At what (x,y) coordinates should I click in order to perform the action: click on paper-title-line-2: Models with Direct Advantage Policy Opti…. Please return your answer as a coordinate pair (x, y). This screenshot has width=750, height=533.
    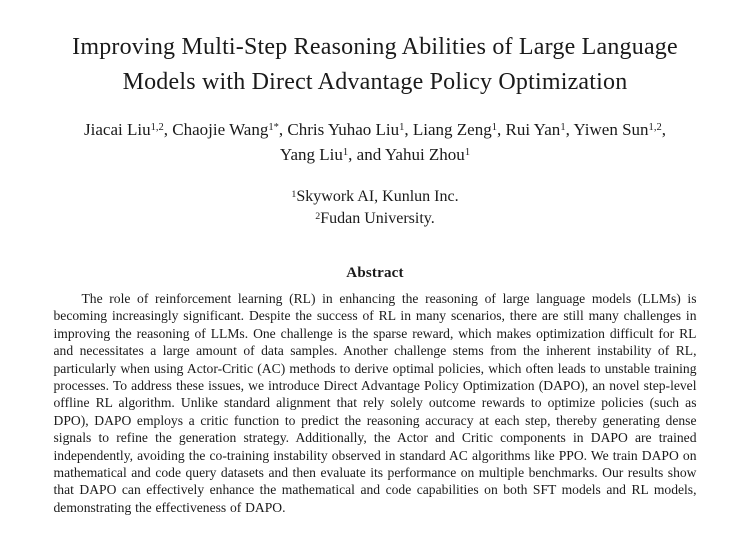
    Looking at the image, I should click on (375, 82).